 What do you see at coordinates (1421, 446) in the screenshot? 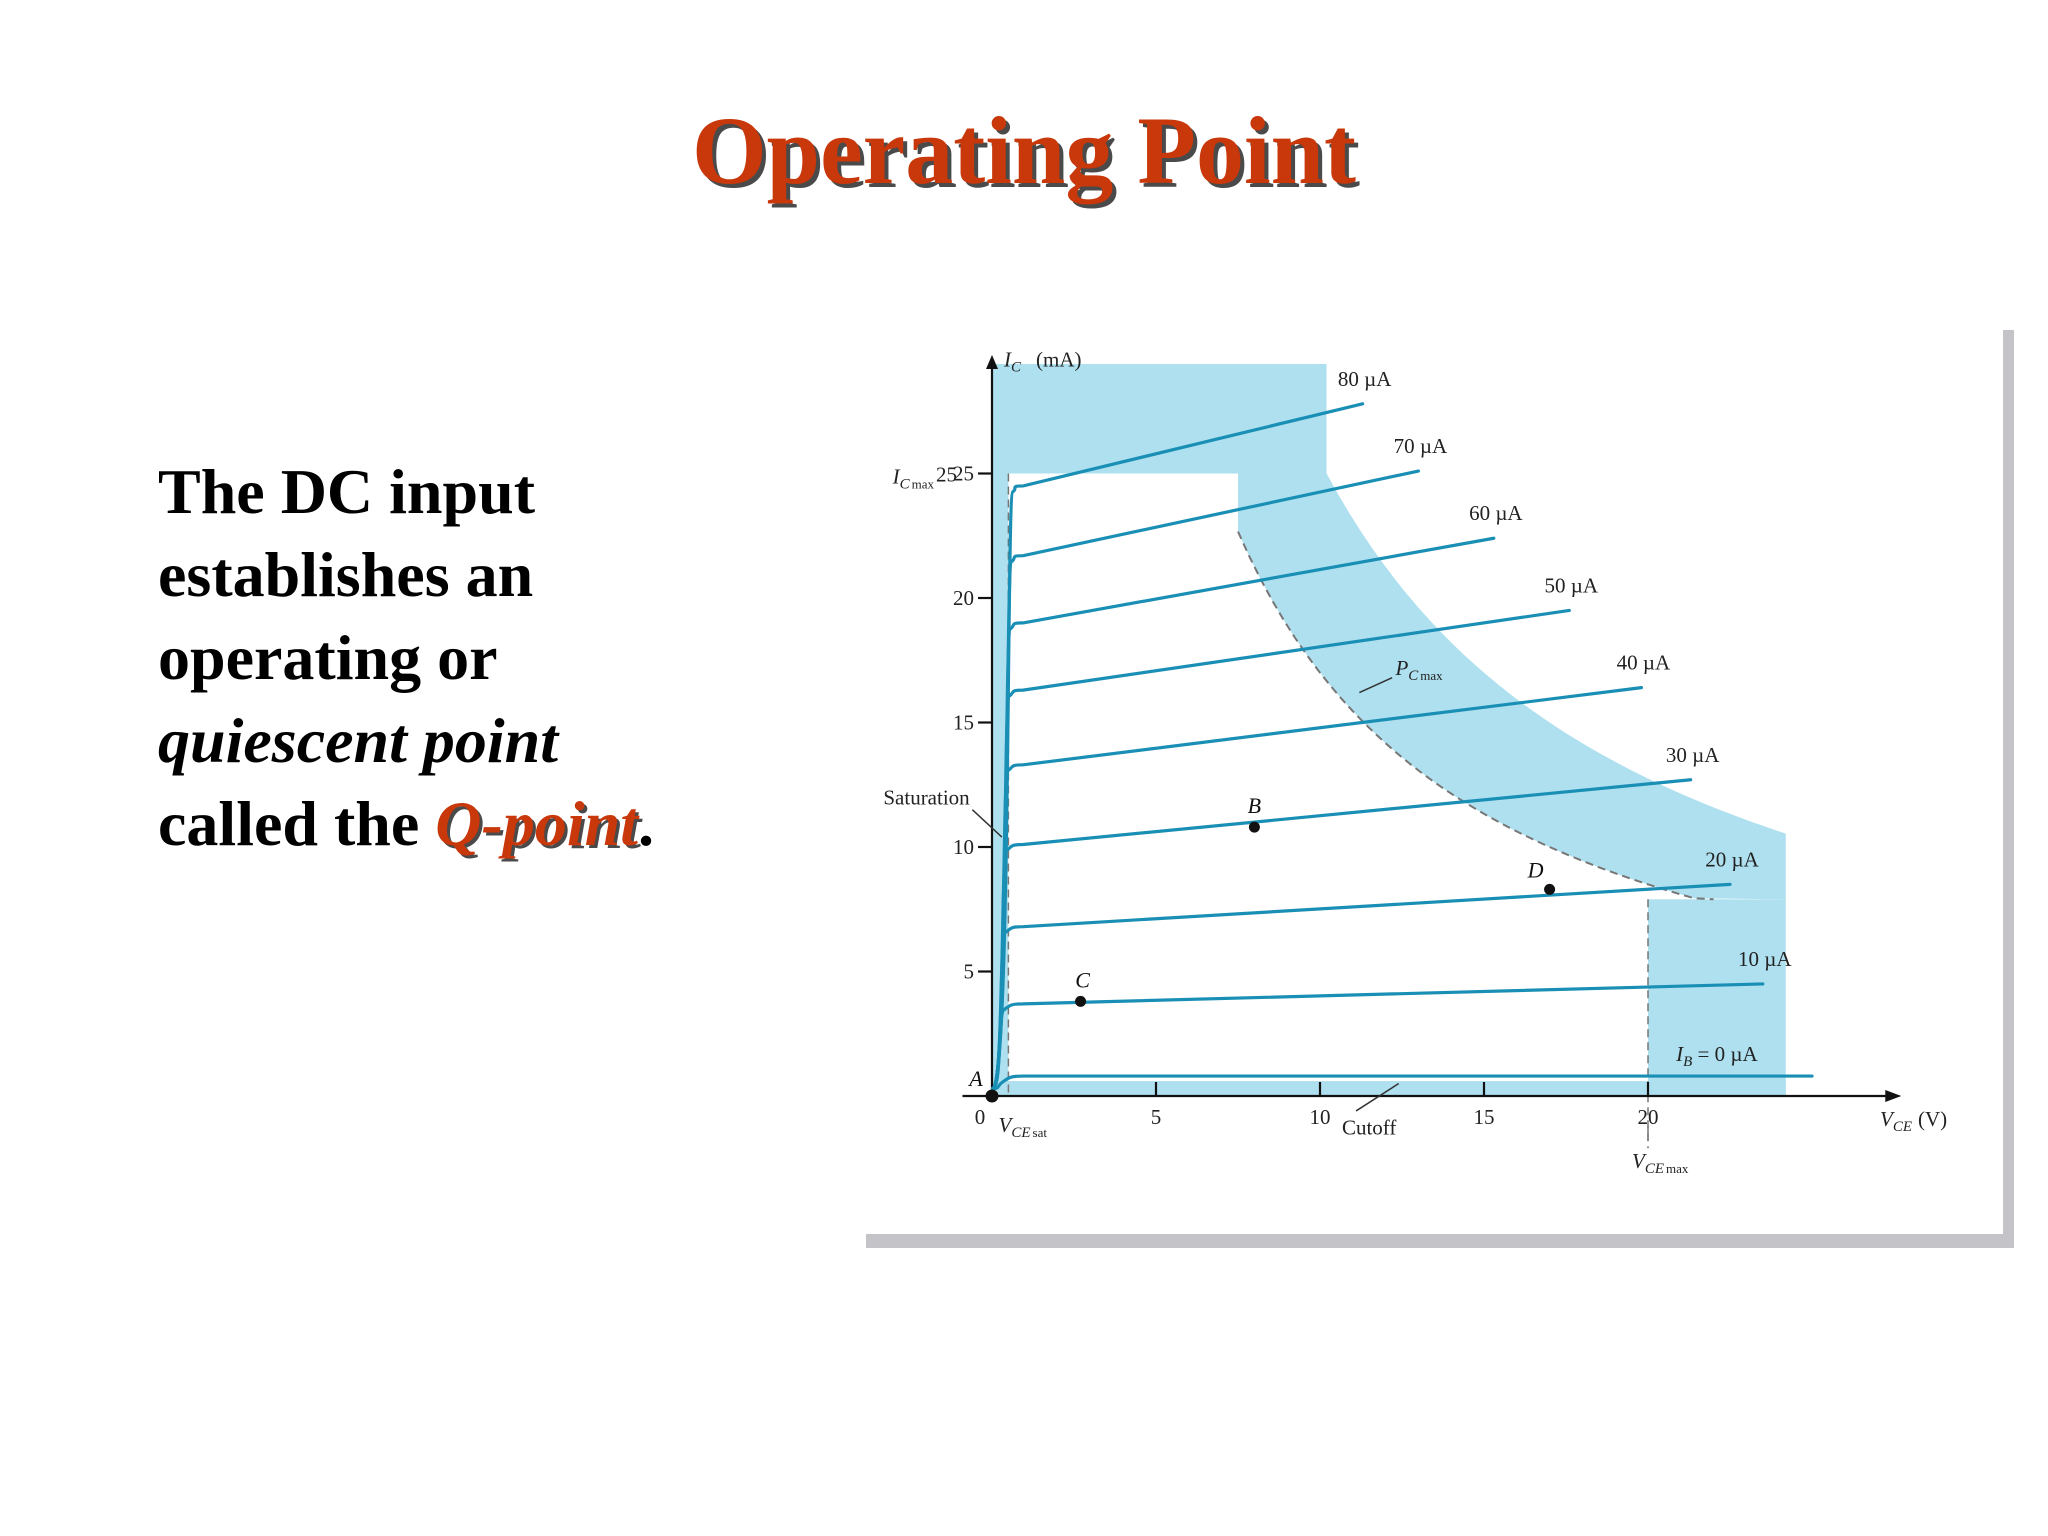
I see `ib-curve-label-1: 70 µA` at bounding box center [1421, 446].